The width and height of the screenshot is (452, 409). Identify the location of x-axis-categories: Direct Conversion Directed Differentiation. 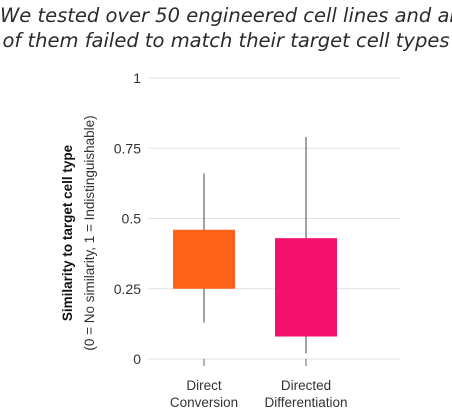
(259, 384).